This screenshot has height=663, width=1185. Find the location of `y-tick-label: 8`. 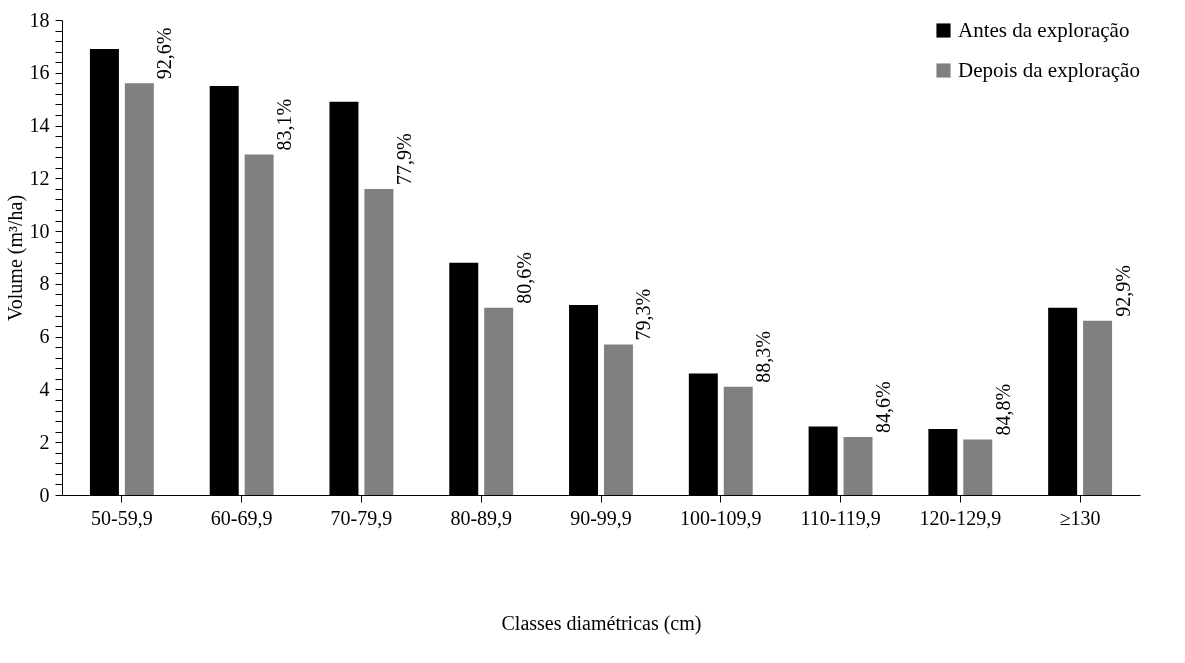

y-tick-label: 8 is located at coordinates (44, 283).